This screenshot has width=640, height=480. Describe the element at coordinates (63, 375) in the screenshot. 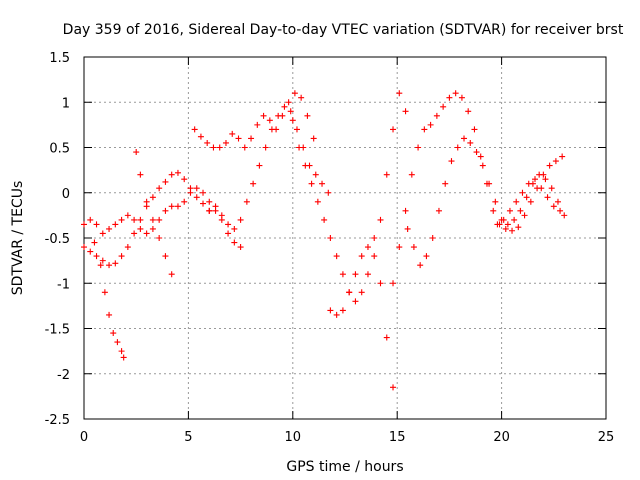

I see `y-tick-label: -2` at that location.